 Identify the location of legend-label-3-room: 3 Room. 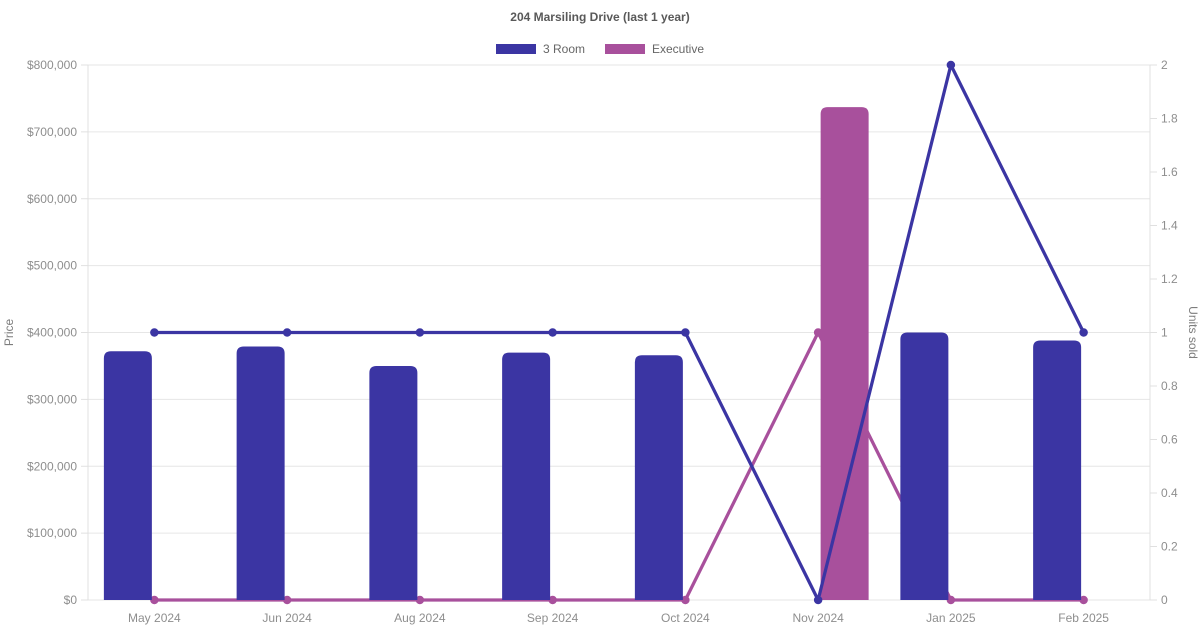
(563, 49).